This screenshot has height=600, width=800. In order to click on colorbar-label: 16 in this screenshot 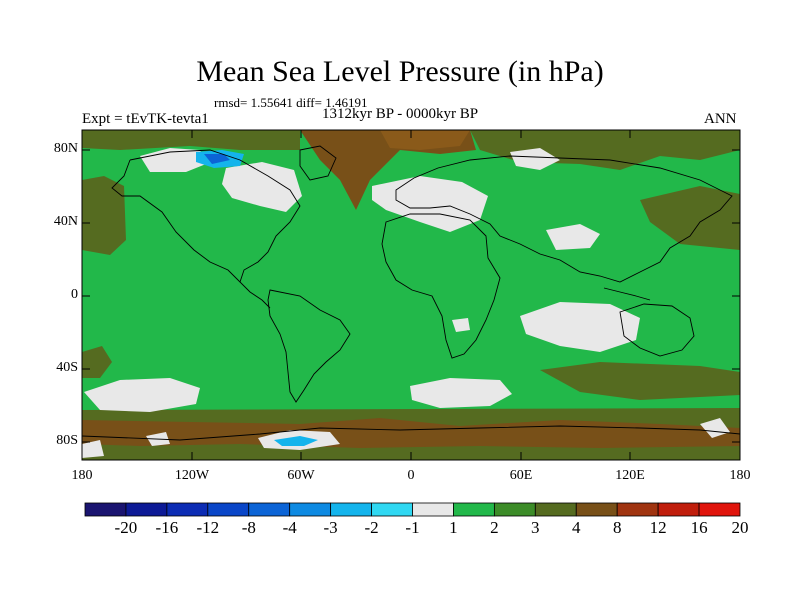, I will do `click(699, 527)`.